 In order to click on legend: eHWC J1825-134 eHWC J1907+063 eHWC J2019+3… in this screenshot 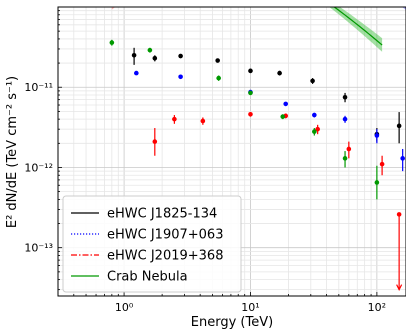, I will do `click(152, 244)`.